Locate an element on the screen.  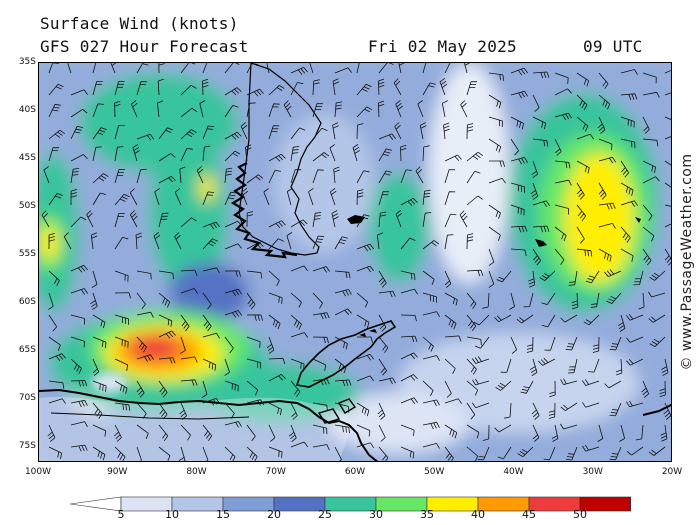
chart-title: Surface Wind (knots) is located at coordinates (139, 23).